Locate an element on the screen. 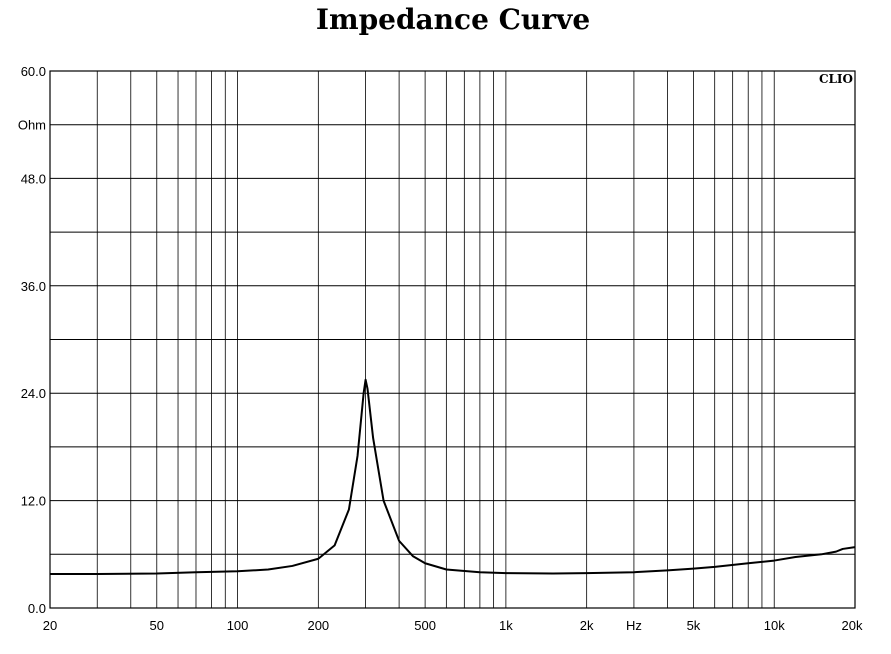  y-tick-label: 60.0 is located at coordinates (33, 71).